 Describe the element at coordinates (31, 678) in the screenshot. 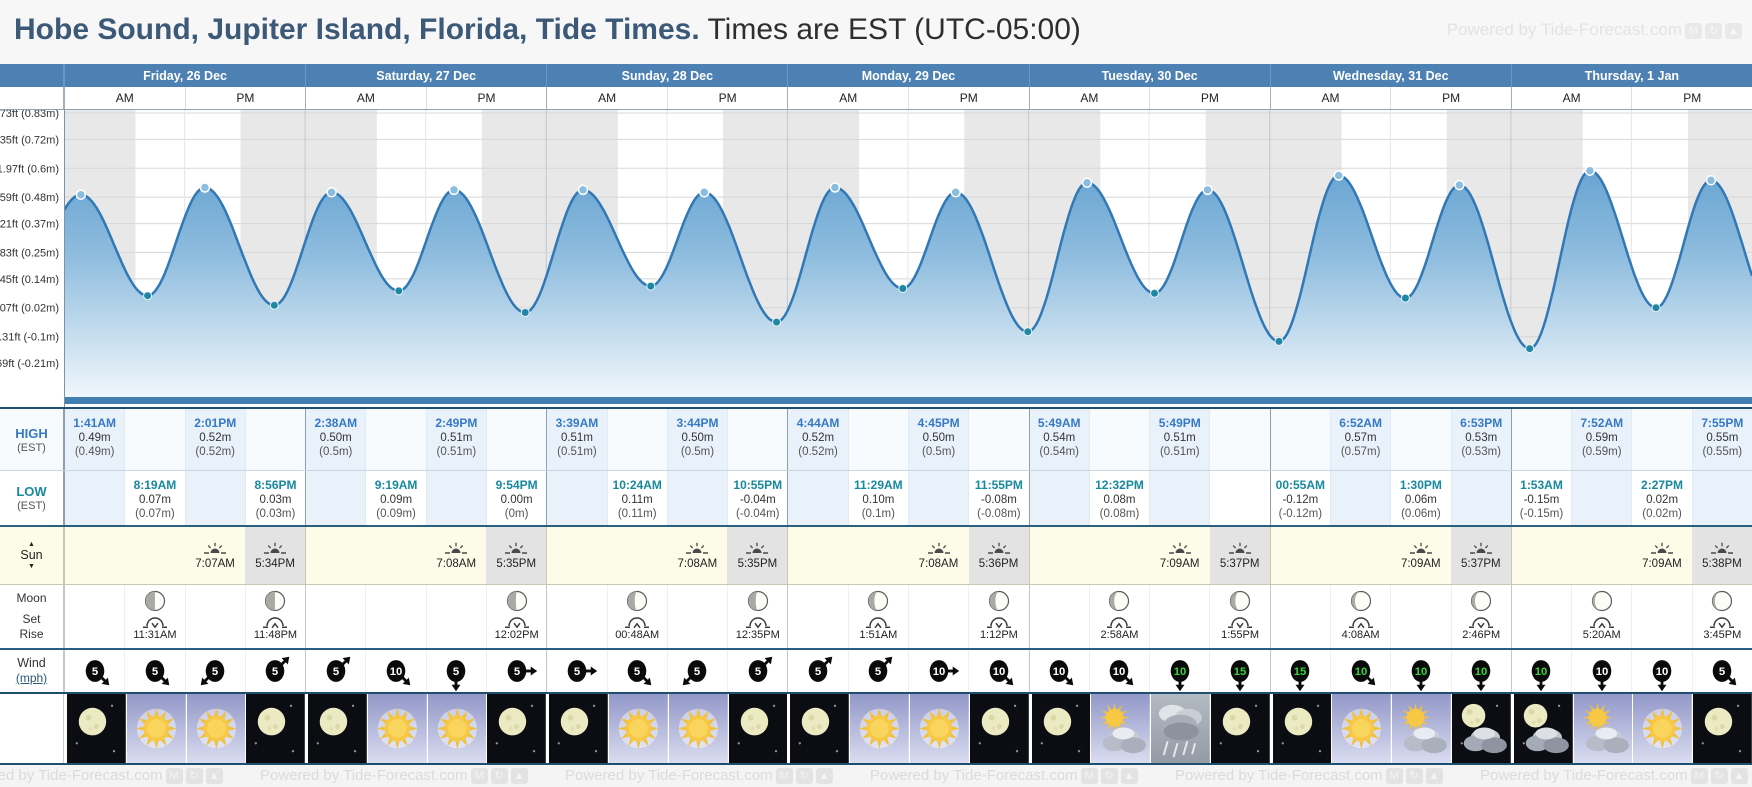

I see `wind-units-link: (mph)` at that location.